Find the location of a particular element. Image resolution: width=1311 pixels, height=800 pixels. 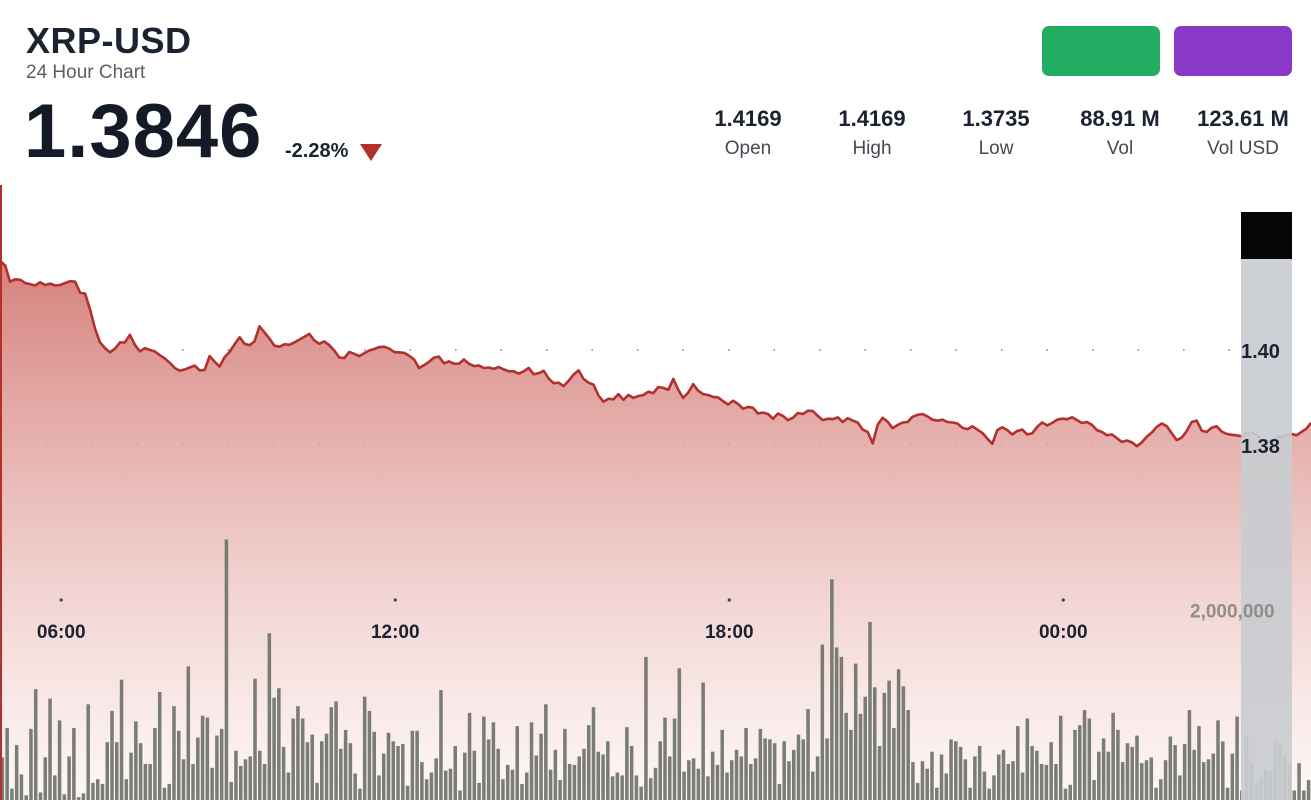

stat-vol-usd-value: 123.61 M is located at coordinates (1243, 118).